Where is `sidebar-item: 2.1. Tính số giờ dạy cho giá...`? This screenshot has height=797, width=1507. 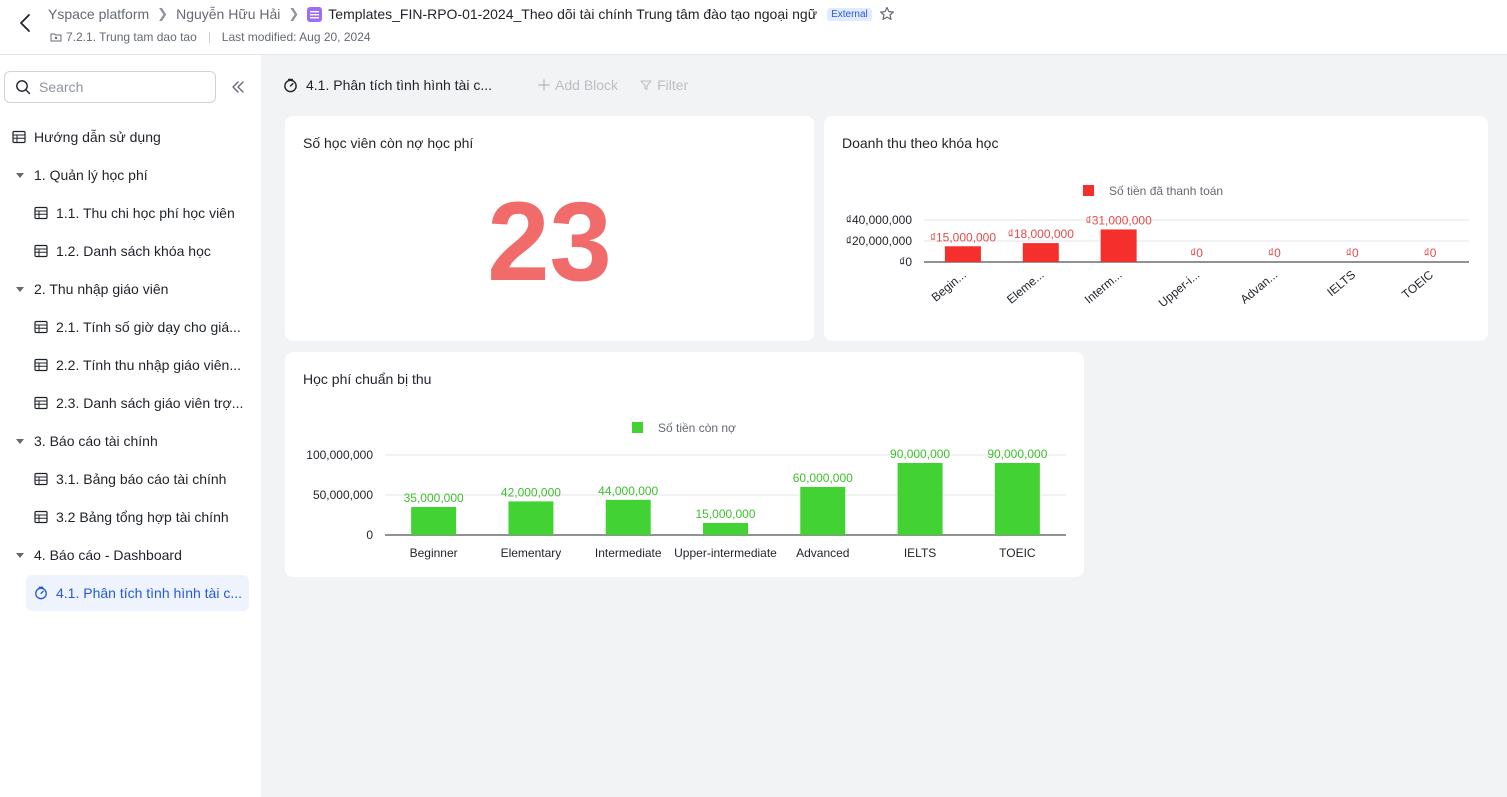
sidebar-item: 2.1. Tính số giờ dạy cho giá... is located at coordinates (130, 327).